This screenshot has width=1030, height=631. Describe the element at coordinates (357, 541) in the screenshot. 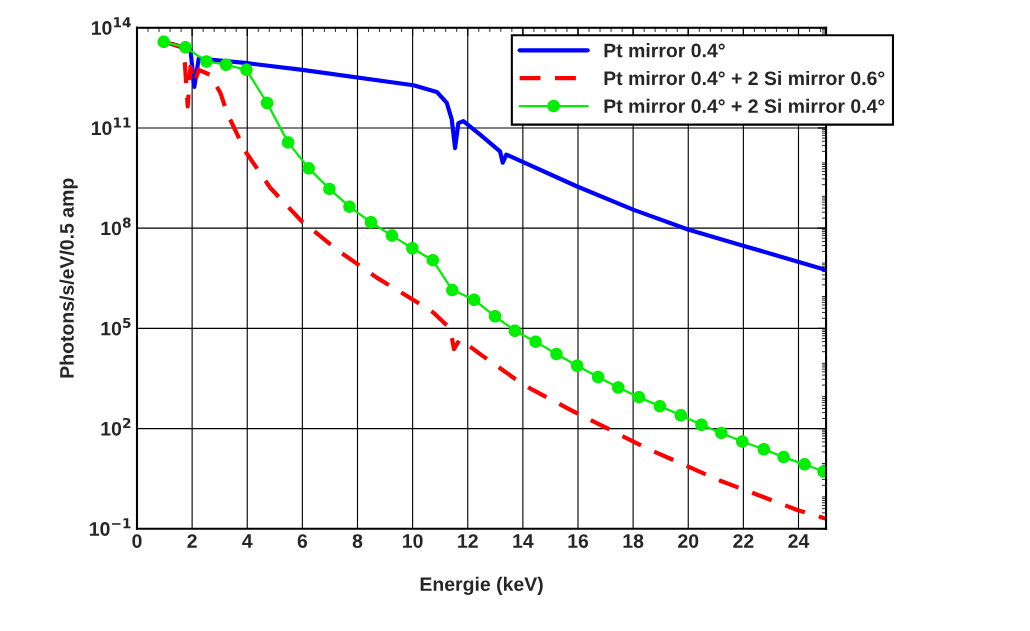

I see `x-tick-label: 8` at that location.